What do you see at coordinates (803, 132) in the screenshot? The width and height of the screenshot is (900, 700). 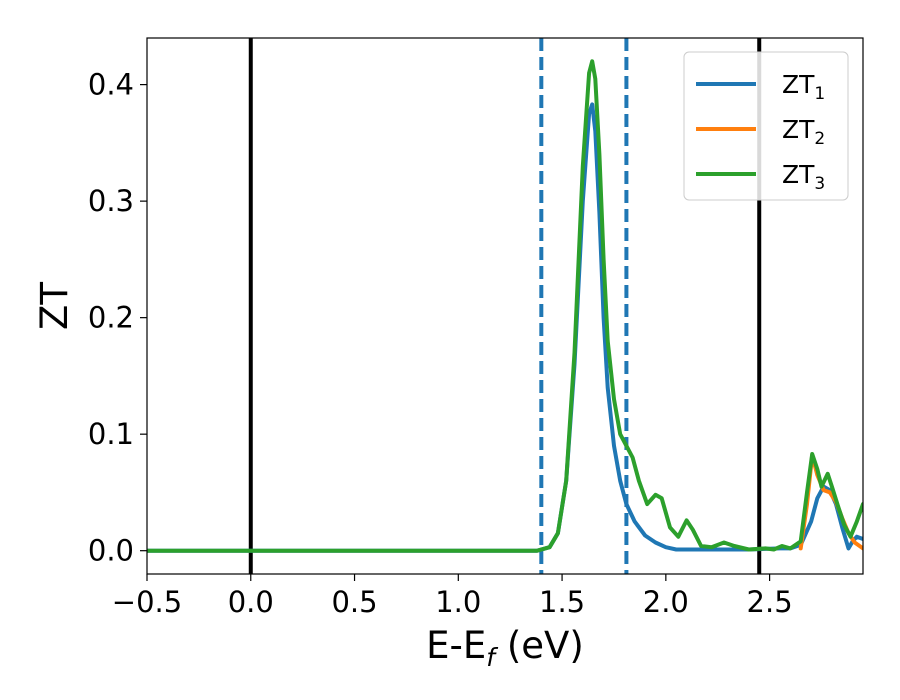 I see `legend-label-2: ZT2` at bounding box center [803, 132].